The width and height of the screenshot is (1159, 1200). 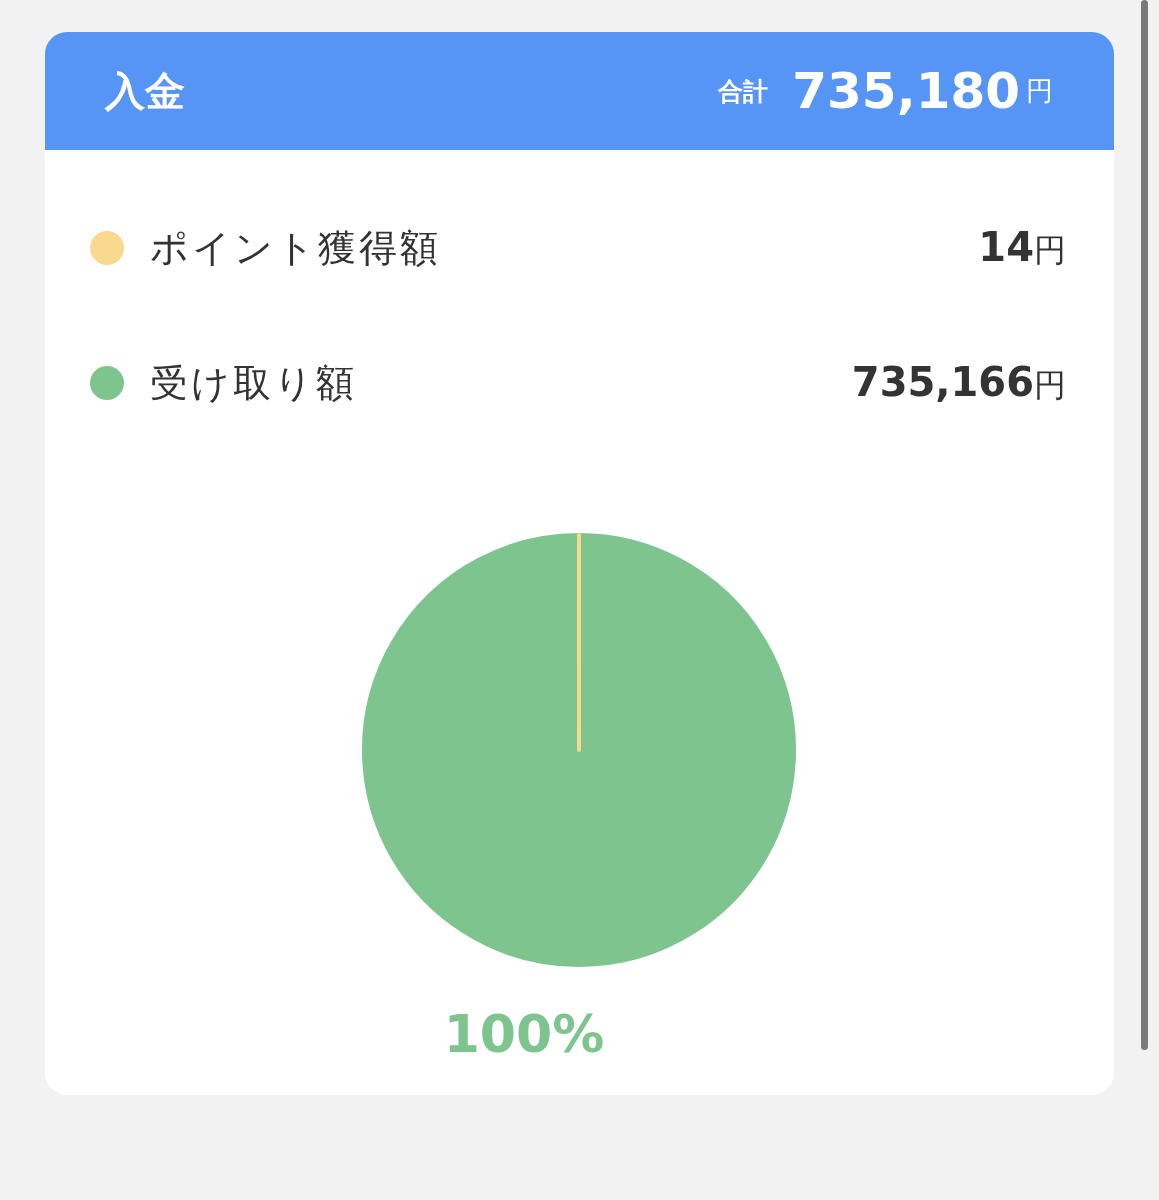 What do you see at coordinates (958, 382) in the screenshot?
I see `data-label: 735,166円` at bounding box center [958, 382].